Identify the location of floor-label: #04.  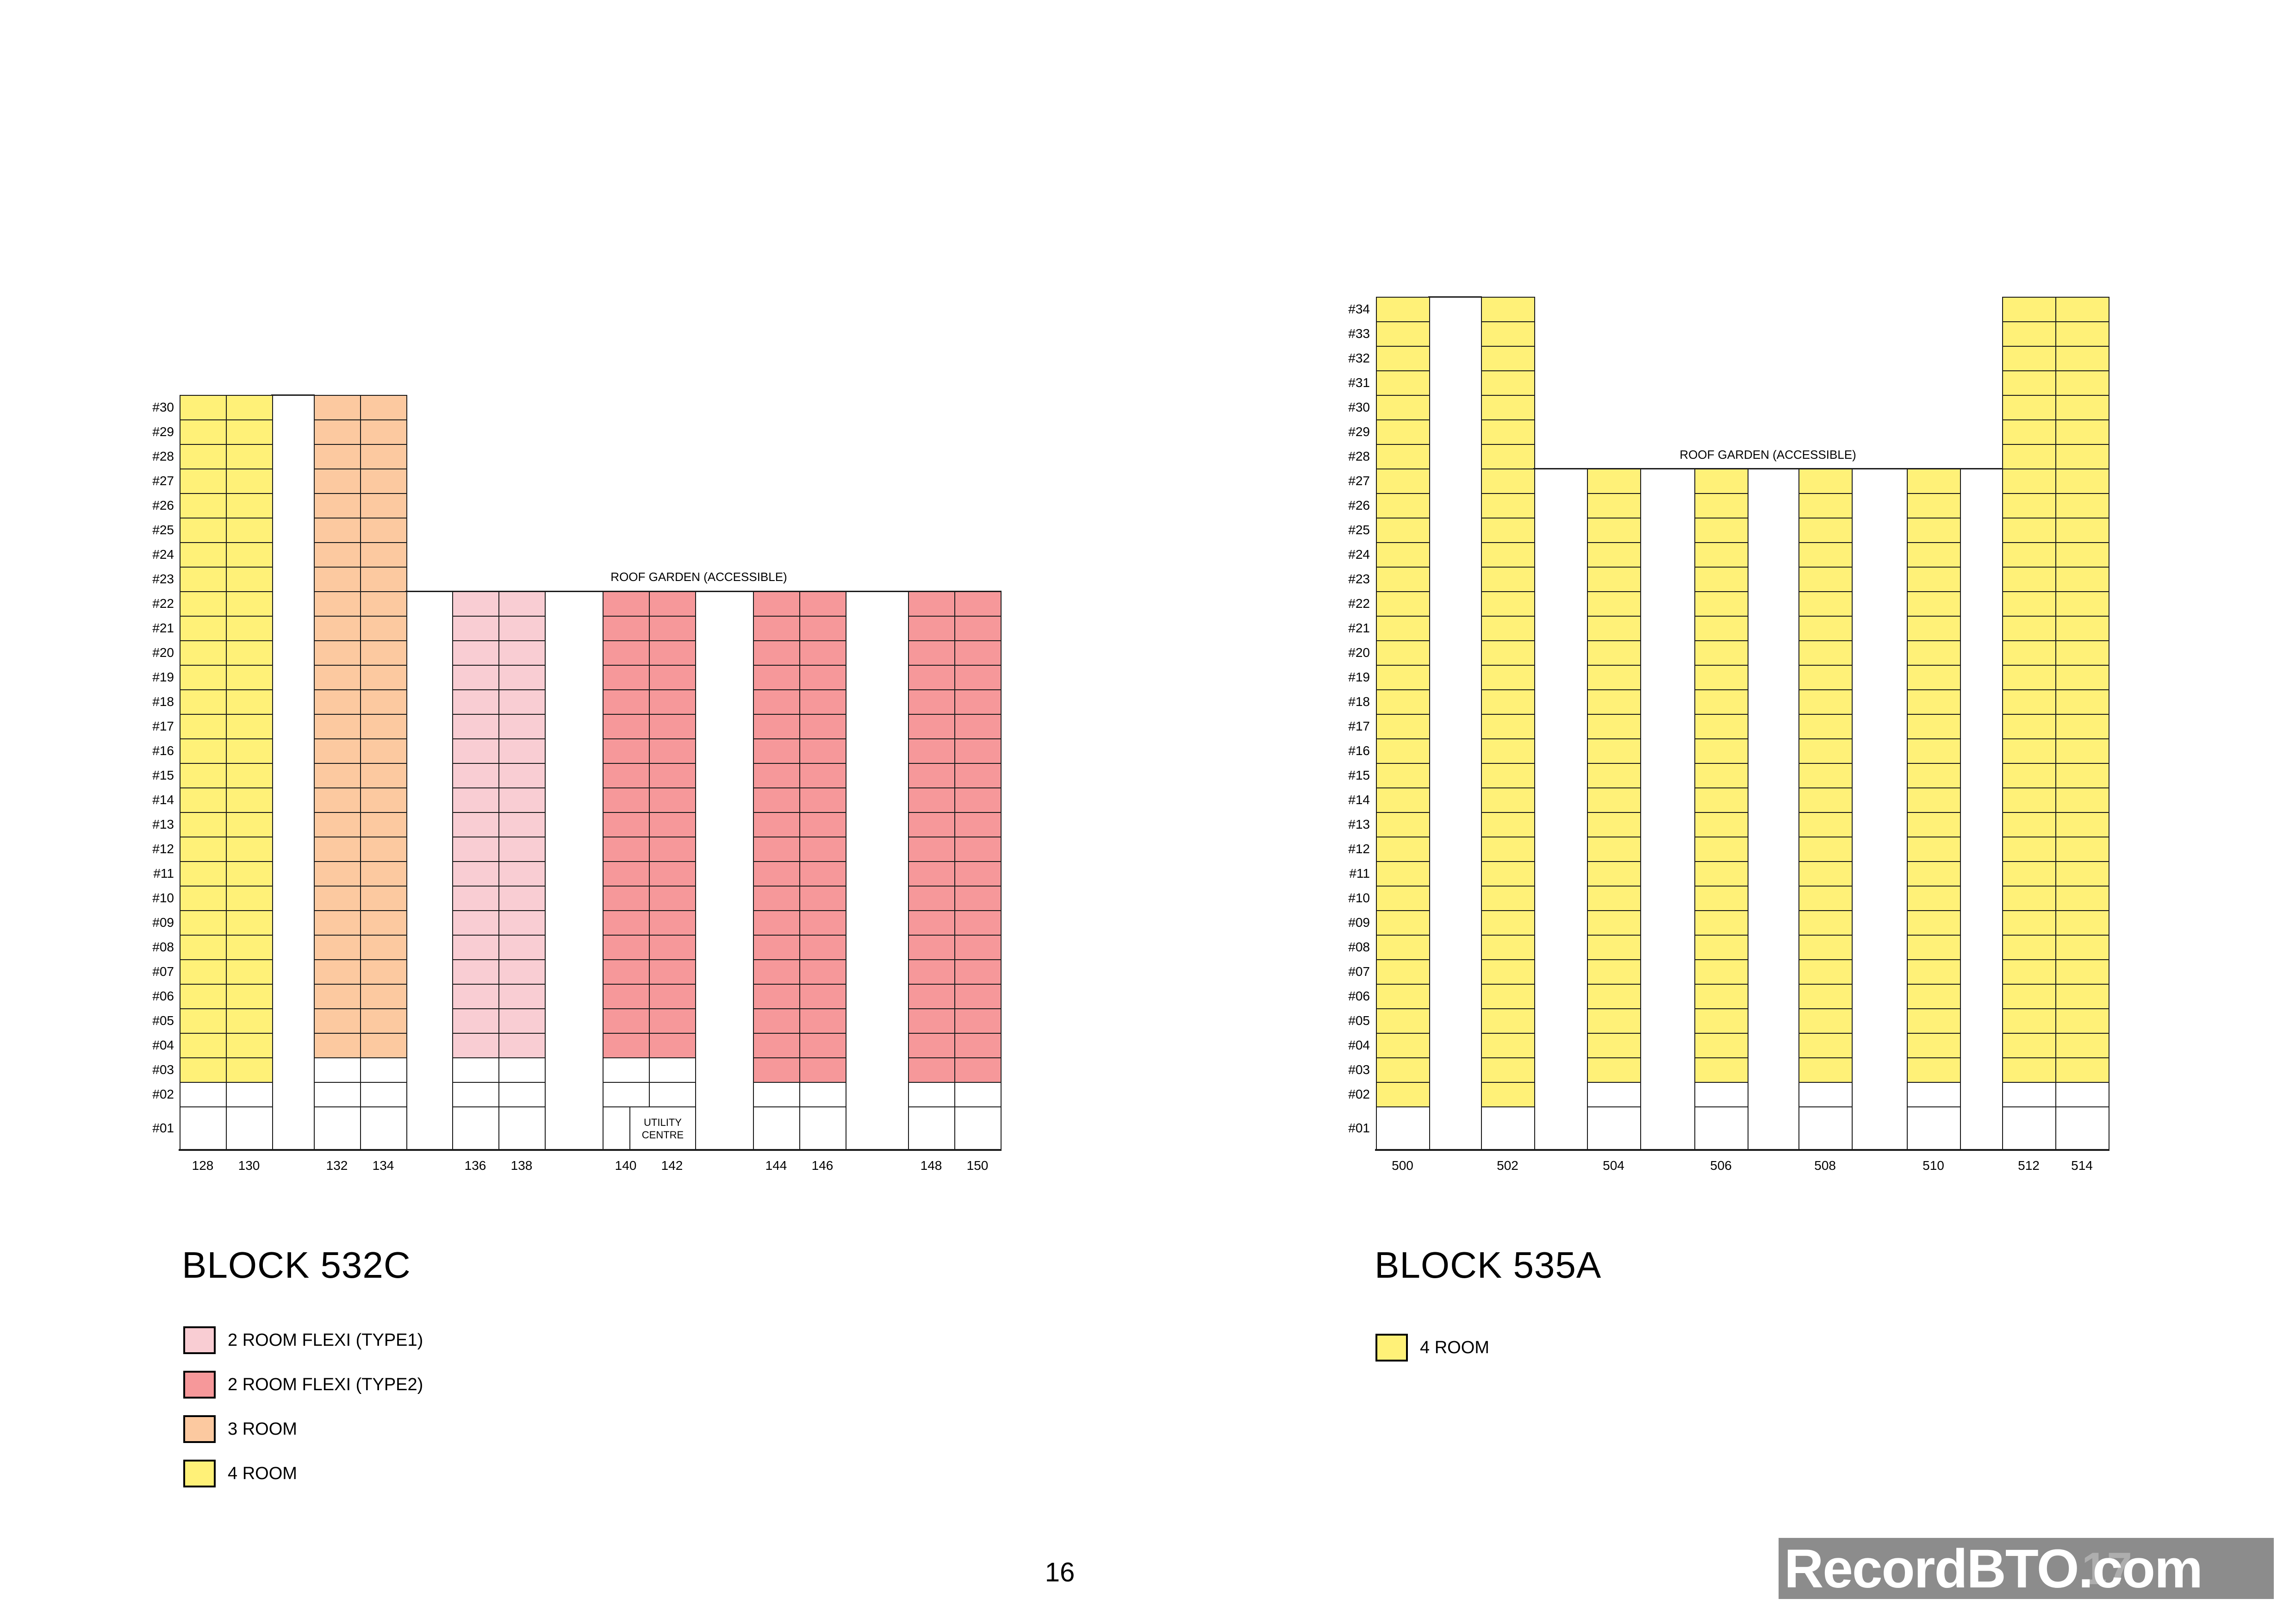
(1359, 1044).